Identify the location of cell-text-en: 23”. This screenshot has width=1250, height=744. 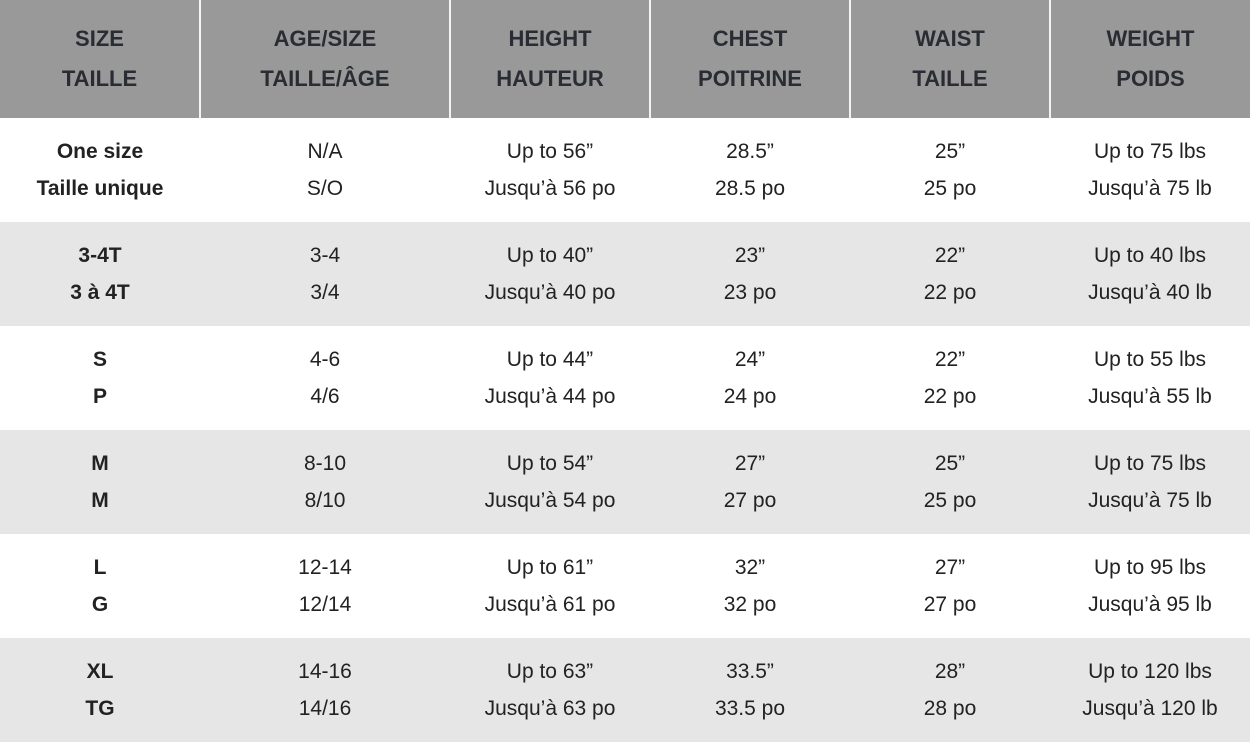
(750, 255).